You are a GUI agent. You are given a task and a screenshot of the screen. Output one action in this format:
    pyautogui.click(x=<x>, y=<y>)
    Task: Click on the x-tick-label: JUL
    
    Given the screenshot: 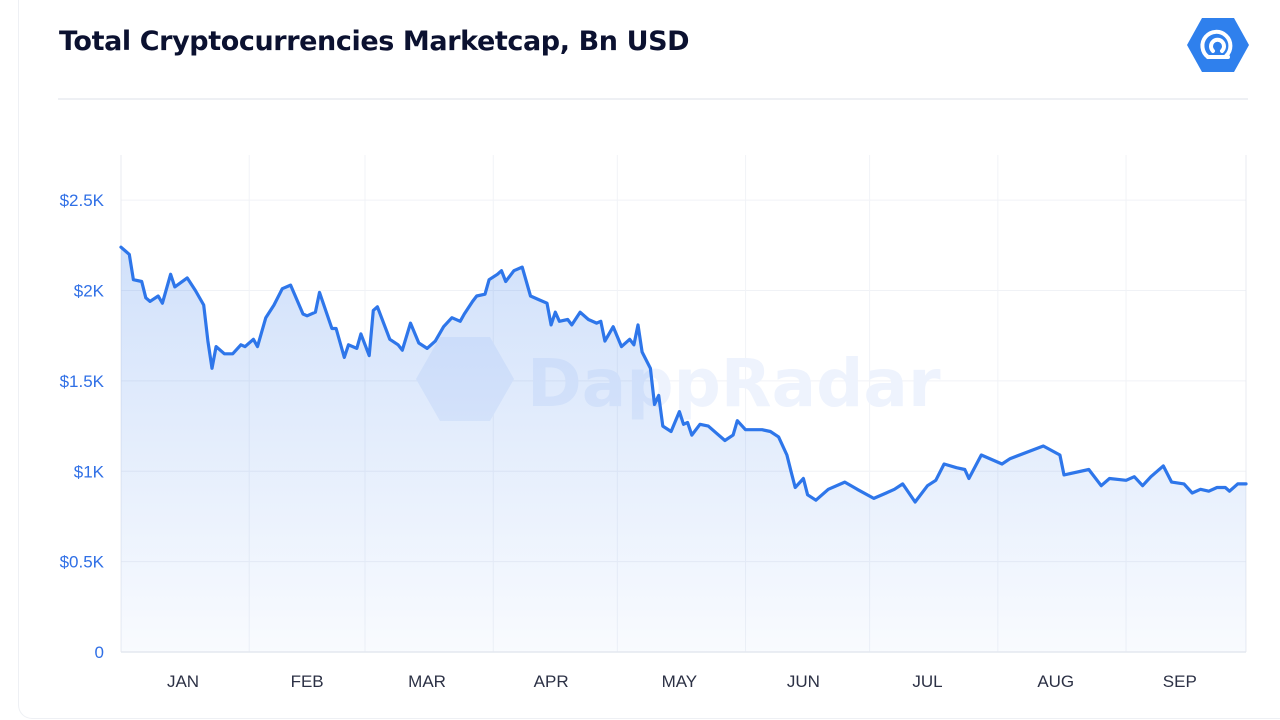 What is the action you would take?
    pyautogui.click(x=927, y=681)
    